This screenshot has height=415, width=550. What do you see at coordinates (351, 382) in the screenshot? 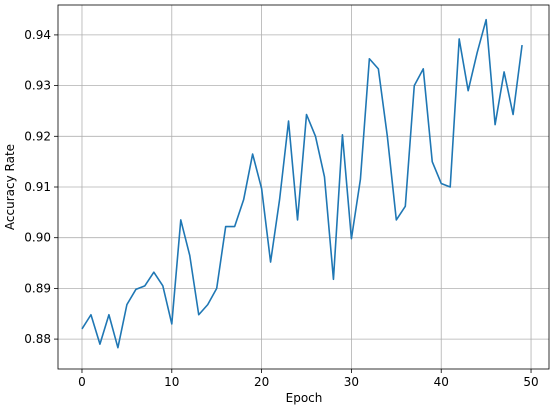
I see `x-tick-label: 30` at bounding box center [351, 382].